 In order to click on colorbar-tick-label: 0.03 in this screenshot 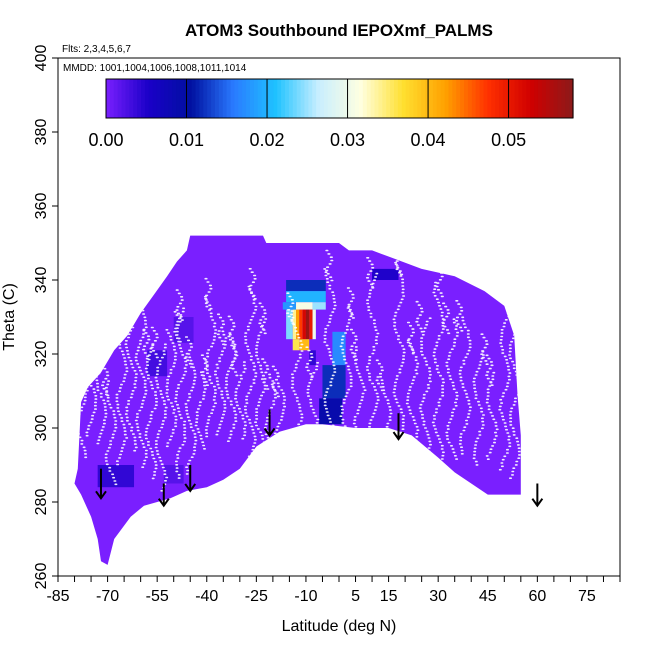, I will do `click(347, 140)`.